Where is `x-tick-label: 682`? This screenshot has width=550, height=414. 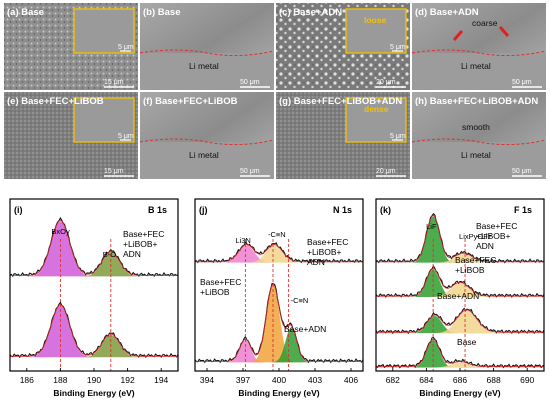 x-tick-label: 682 is located at coordinates (393, 380).